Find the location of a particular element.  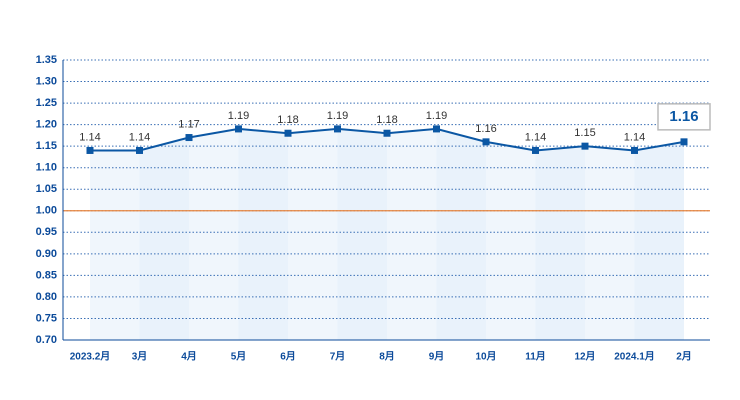

x-tick-label: 11月 is located at coordinates (535, 357).